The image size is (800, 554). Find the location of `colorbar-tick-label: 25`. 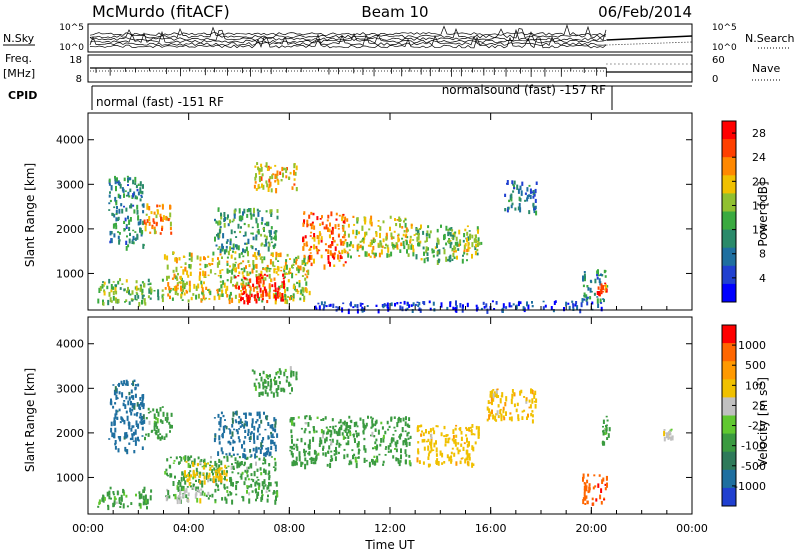

colorbar-tick-label: 25 is located at coordinates (759, 405).